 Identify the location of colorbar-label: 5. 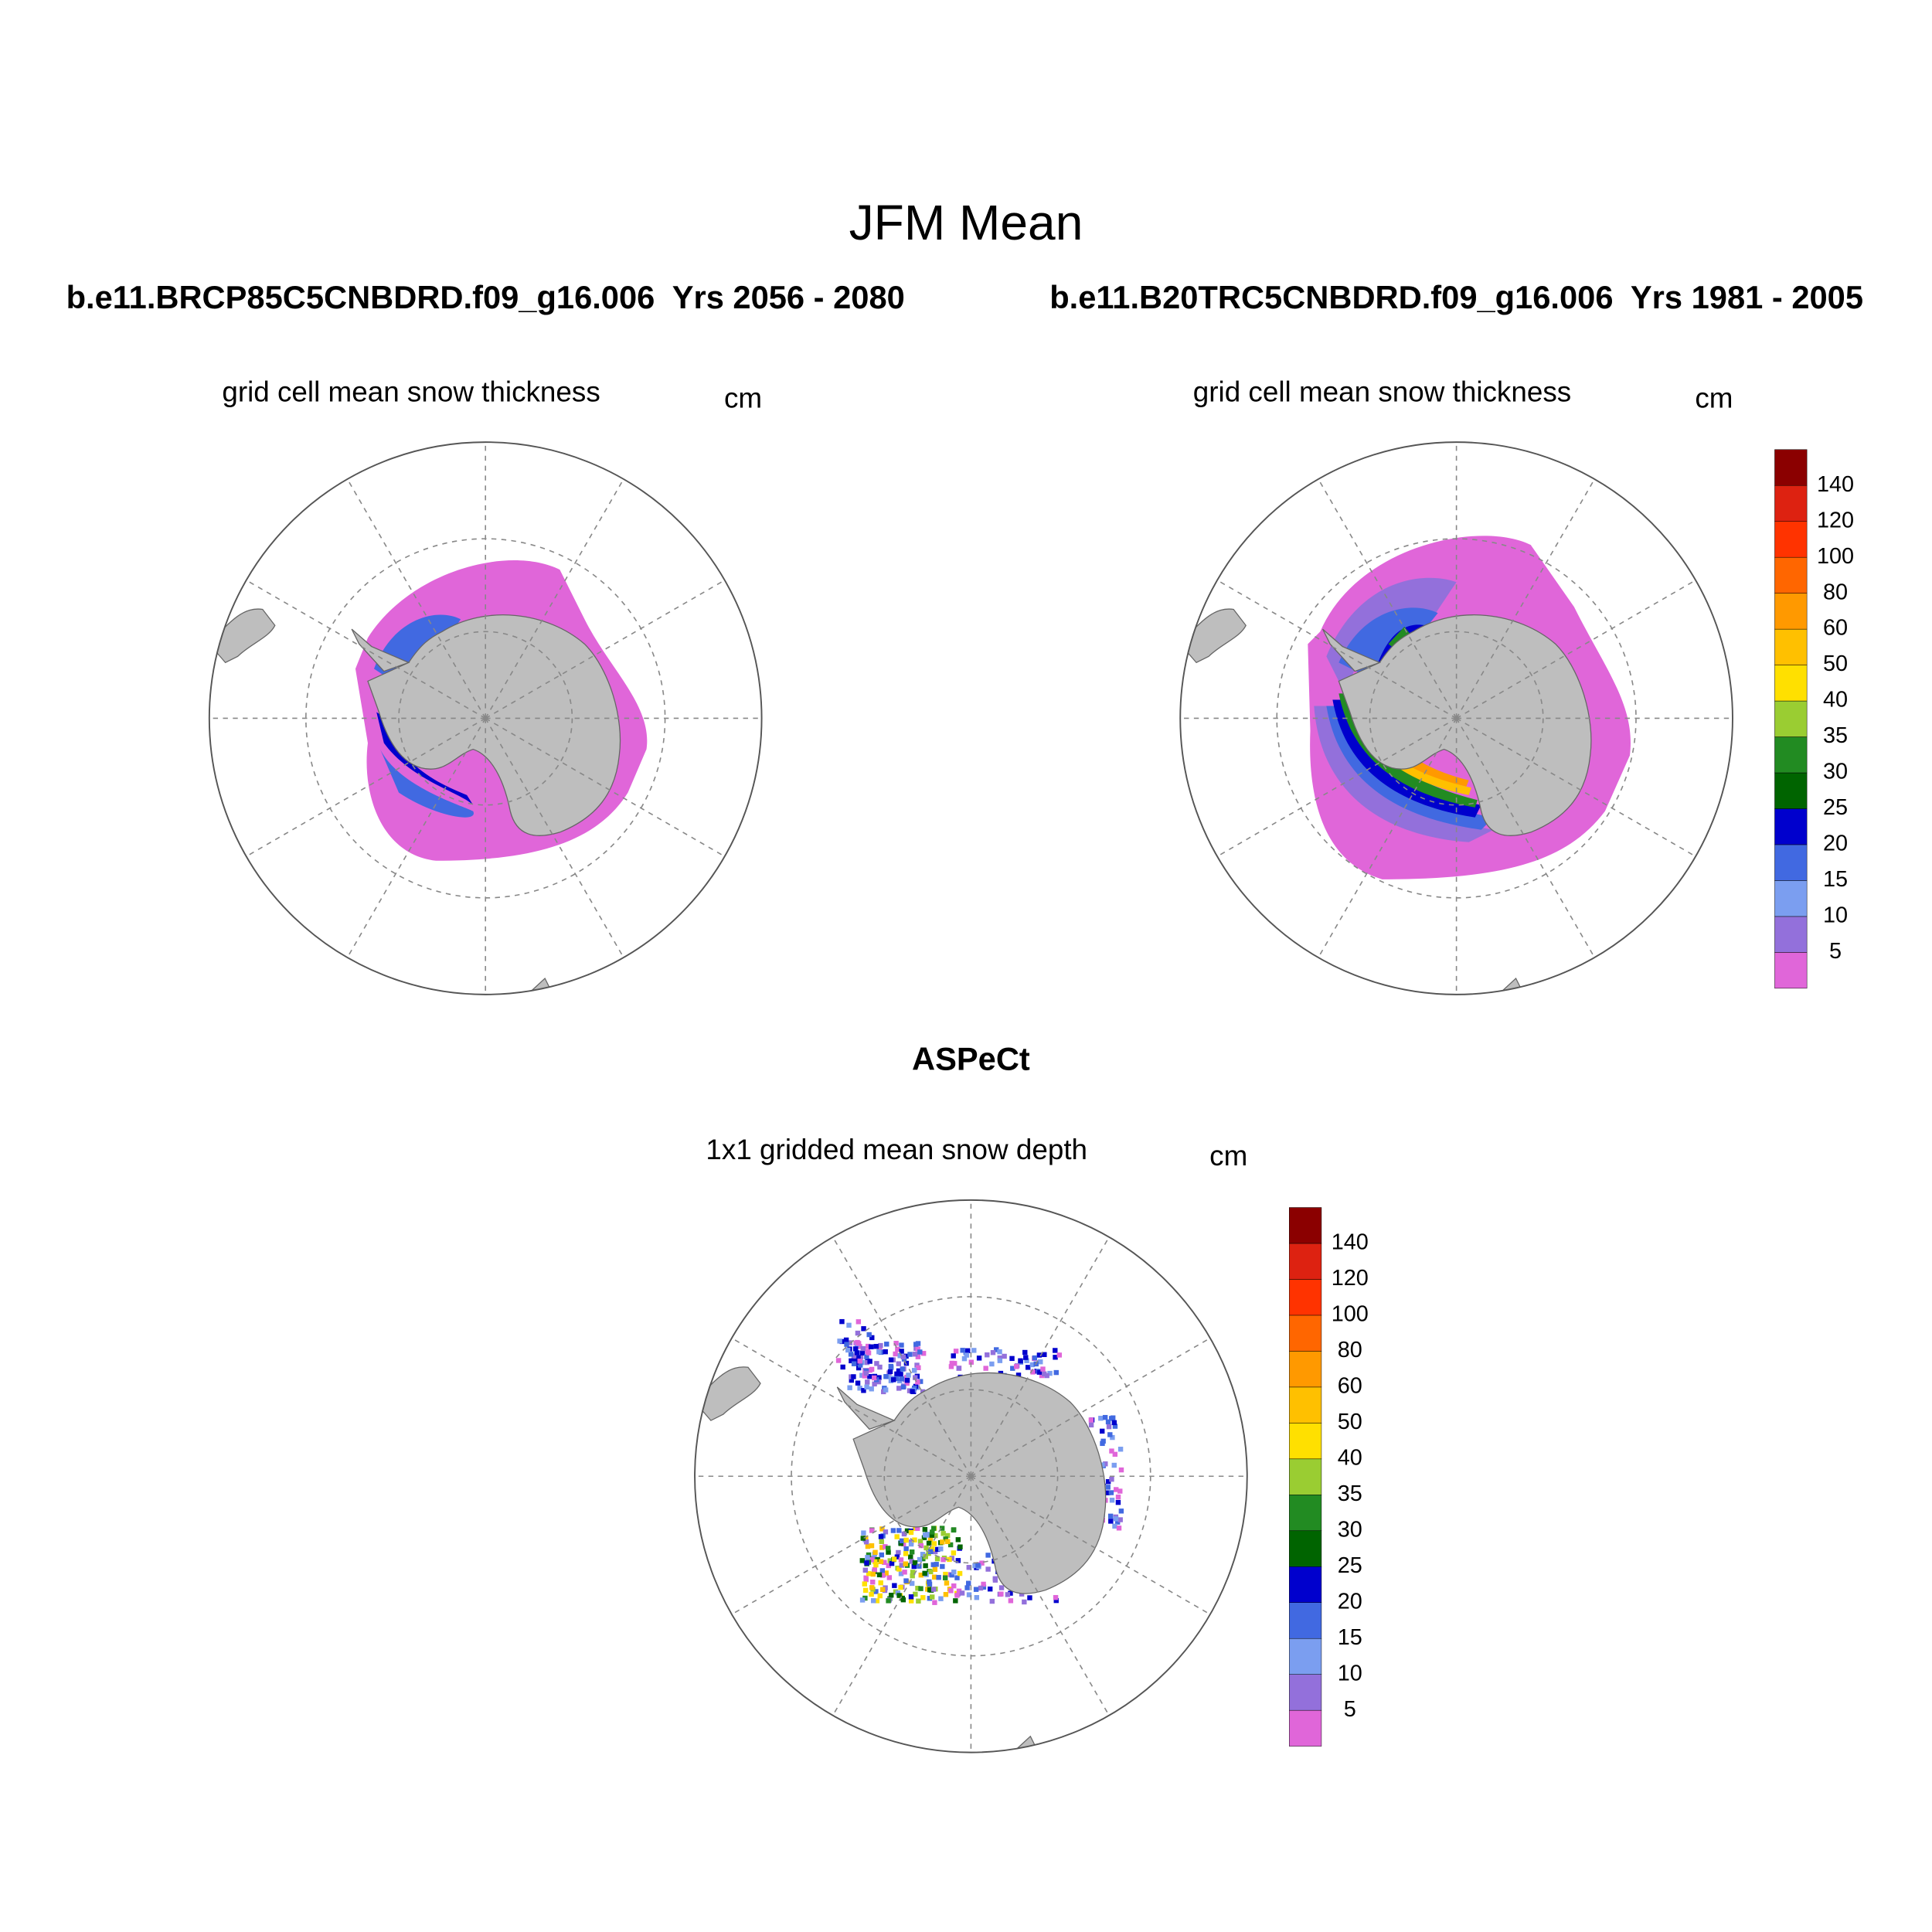
(1350, 1710).